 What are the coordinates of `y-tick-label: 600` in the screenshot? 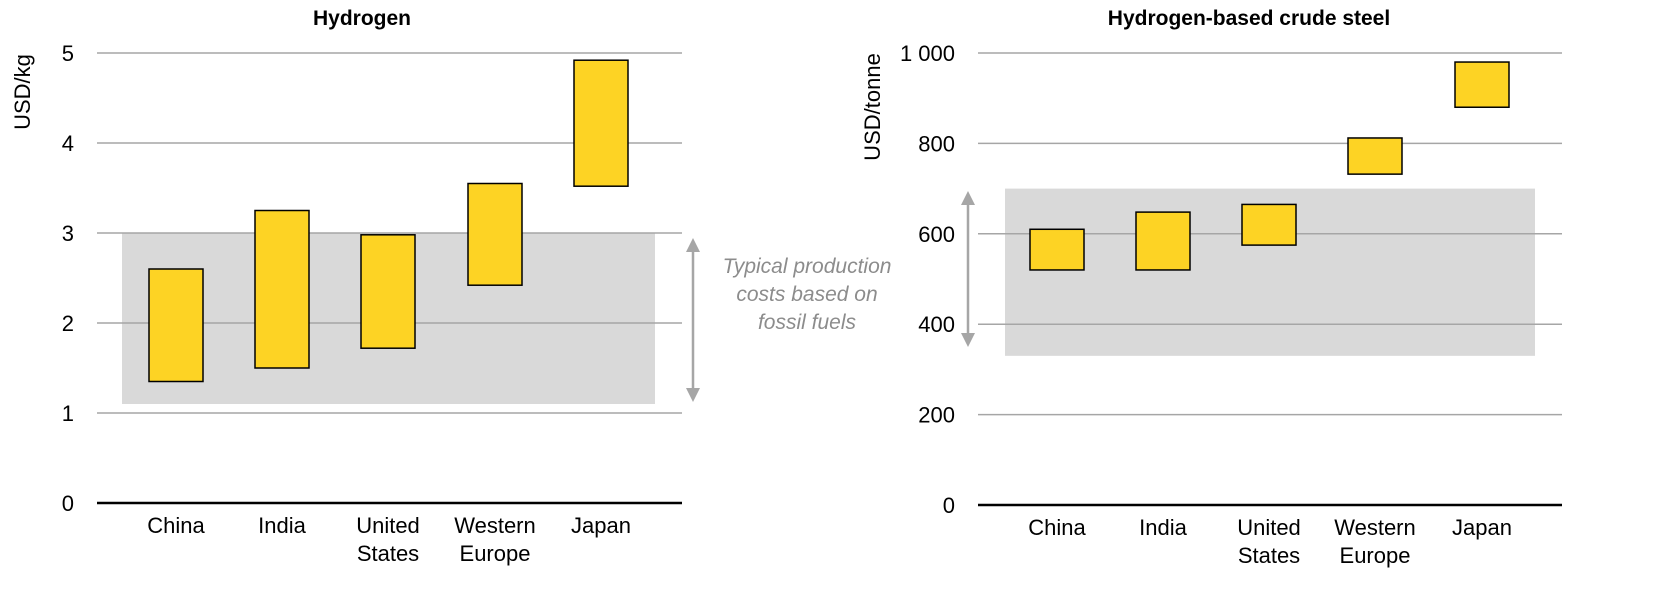 It's located at (936, 234).